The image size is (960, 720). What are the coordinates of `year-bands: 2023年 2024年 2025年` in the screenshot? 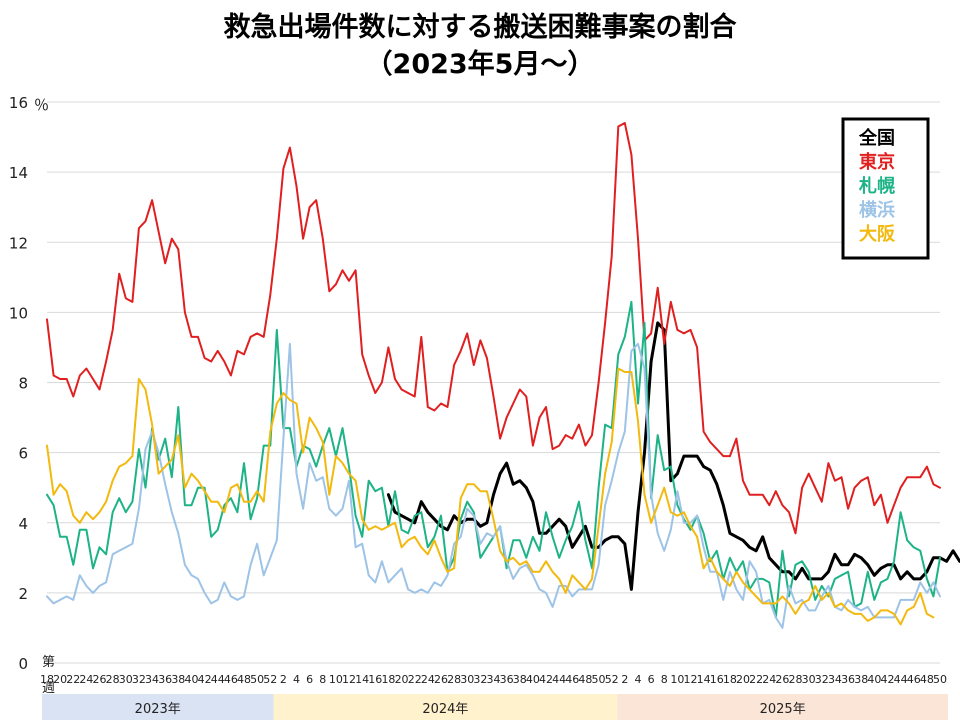 It's located at (495, 707).